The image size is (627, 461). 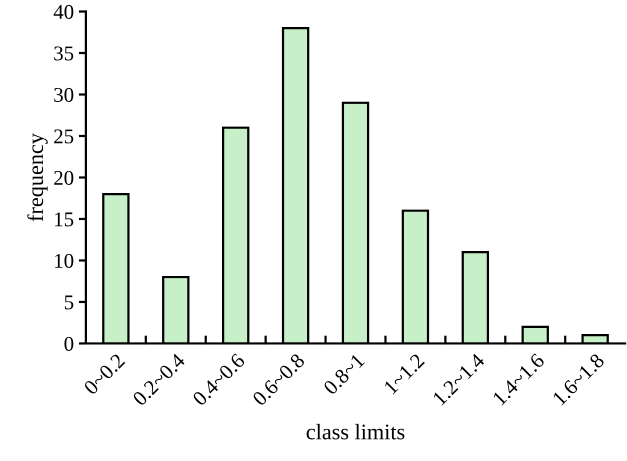 What do you see at coordinates (69, 343) in the screenshot?
I see `y-tick-label: 0` at bounding box center [69, 343].